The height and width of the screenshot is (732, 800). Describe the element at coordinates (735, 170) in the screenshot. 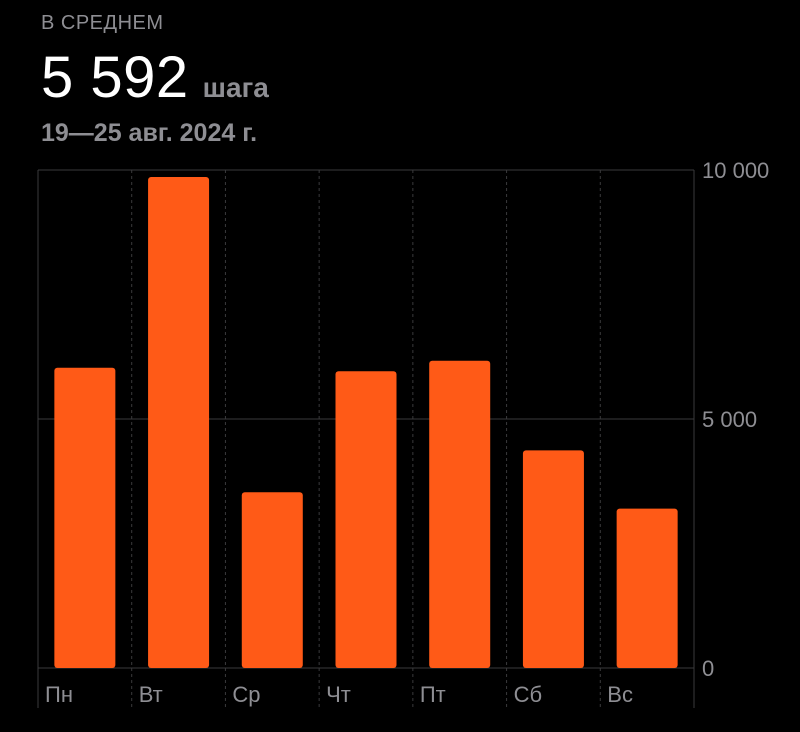

I see `y-tick-label: 10 000` at that location.